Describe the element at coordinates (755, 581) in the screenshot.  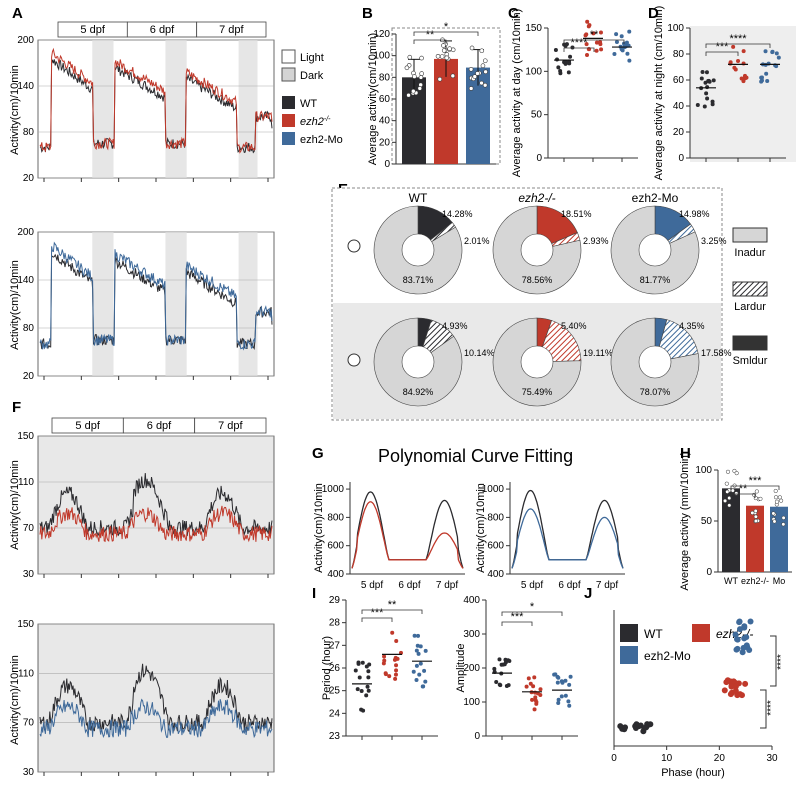
I see `h-xtick-label: ezh2-/-` at that location.